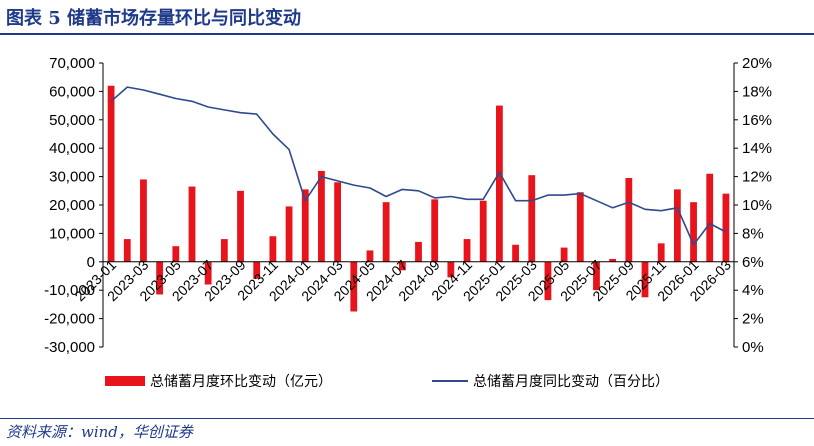  I want to click on left-tick-label: -10,000, so click(69, 290).